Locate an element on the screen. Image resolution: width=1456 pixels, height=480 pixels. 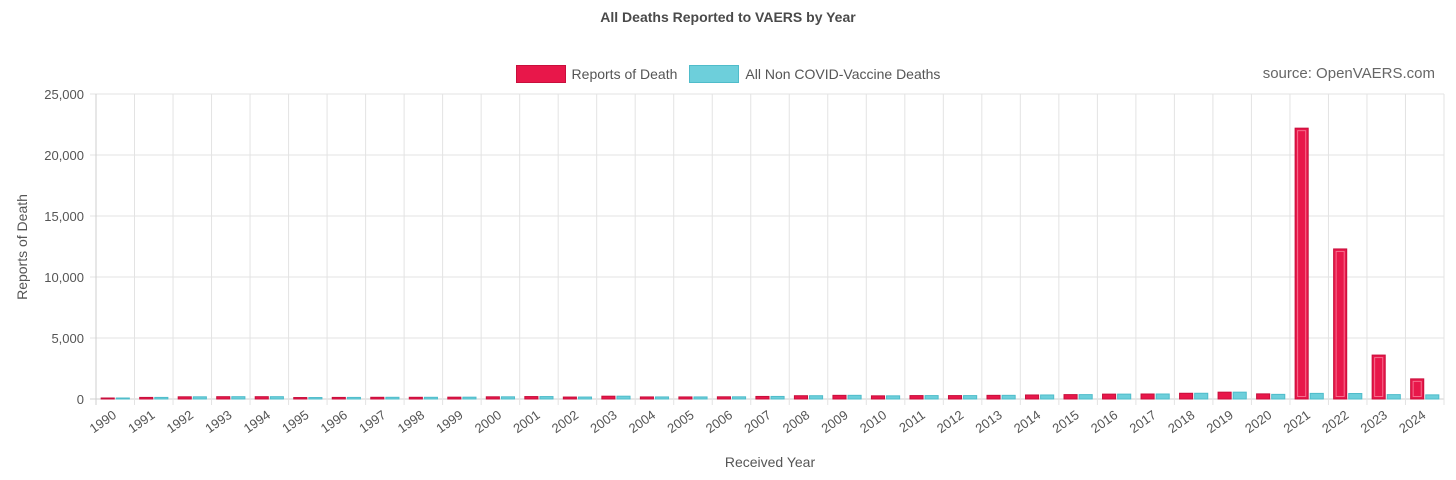
bar-reports-of-death-2023 is located at coordinates (1378, 377).